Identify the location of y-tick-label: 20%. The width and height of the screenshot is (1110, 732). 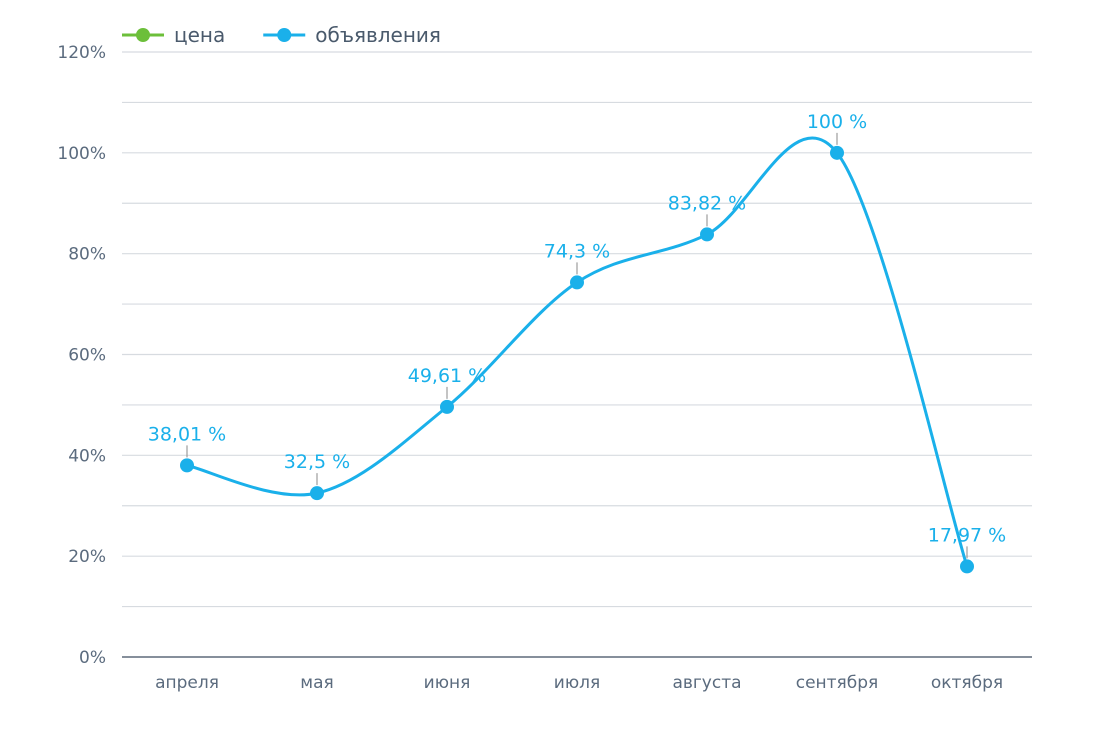
(87, 557).